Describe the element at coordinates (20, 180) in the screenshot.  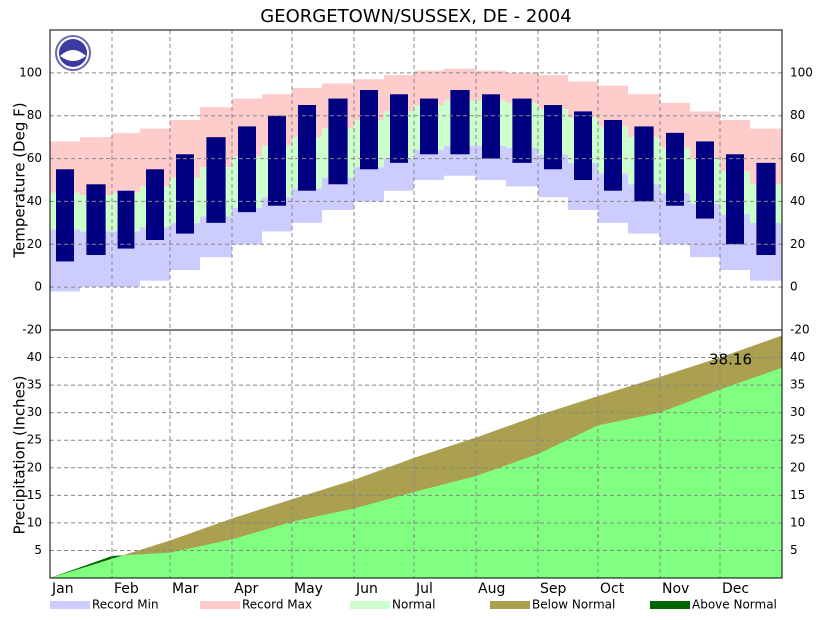
I see `y-axis-label: Temperature (Deg F)` at that location.